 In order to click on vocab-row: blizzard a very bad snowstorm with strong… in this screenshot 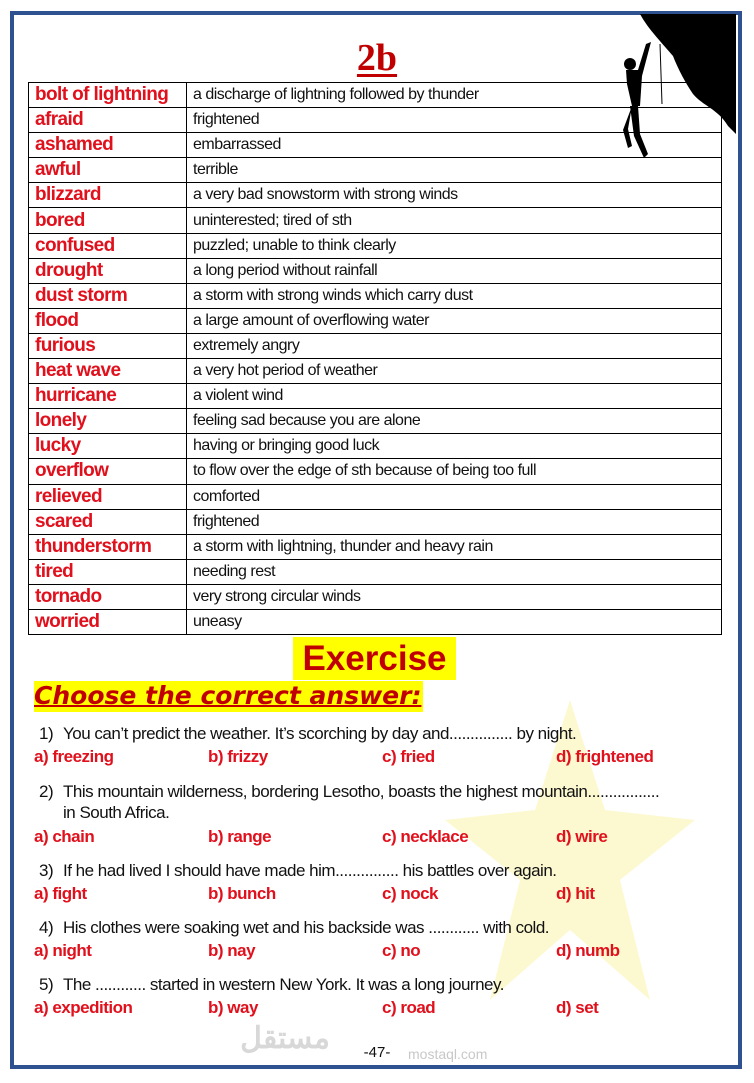, I will do `click(375, 195)`.